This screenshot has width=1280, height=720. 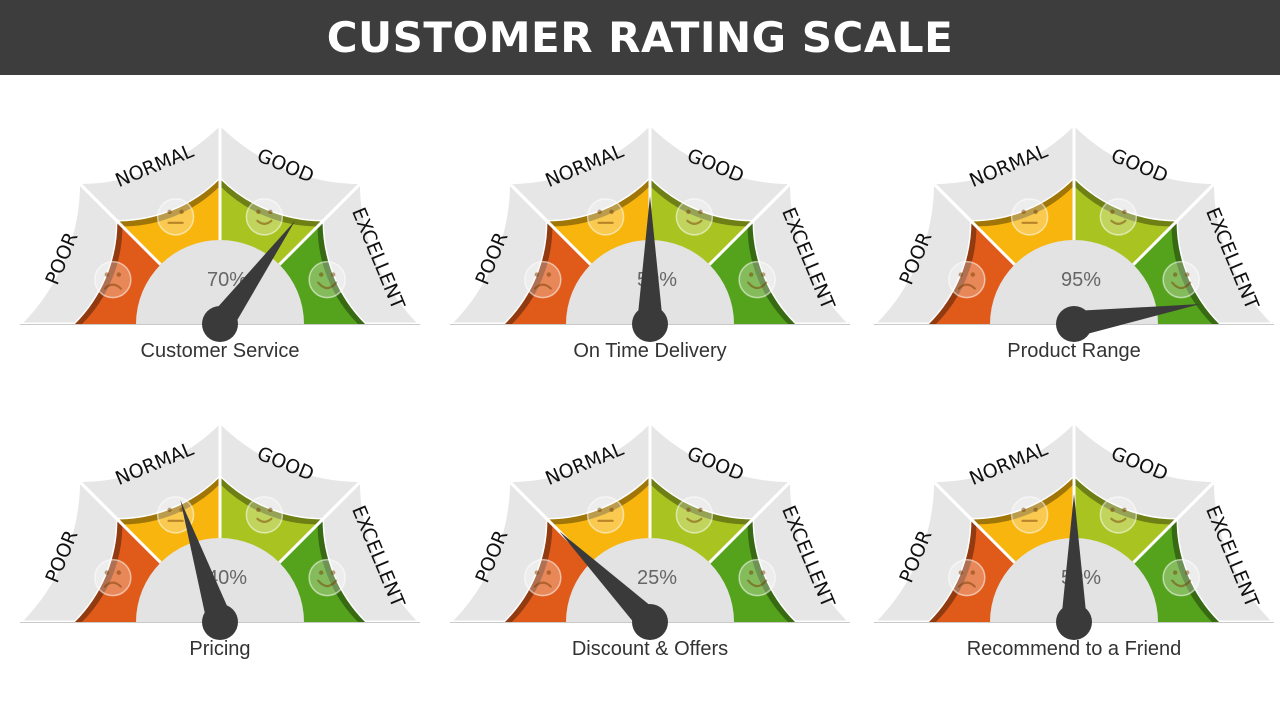 What do you see at coordinates (650, 351) in the screenshot?
I see `gauge-label: On Time Delivery` at bounding box center [650, 351].